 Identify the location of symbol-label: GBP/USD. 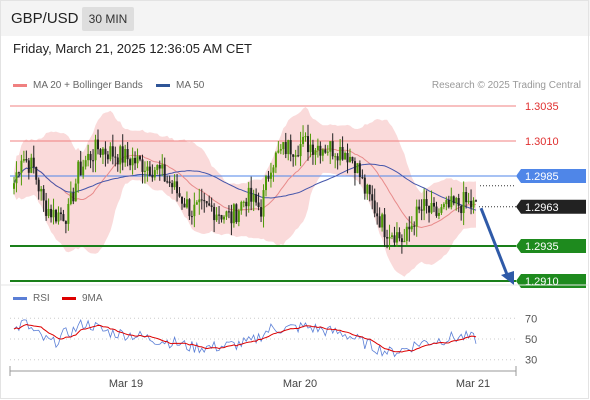
(45, 18).